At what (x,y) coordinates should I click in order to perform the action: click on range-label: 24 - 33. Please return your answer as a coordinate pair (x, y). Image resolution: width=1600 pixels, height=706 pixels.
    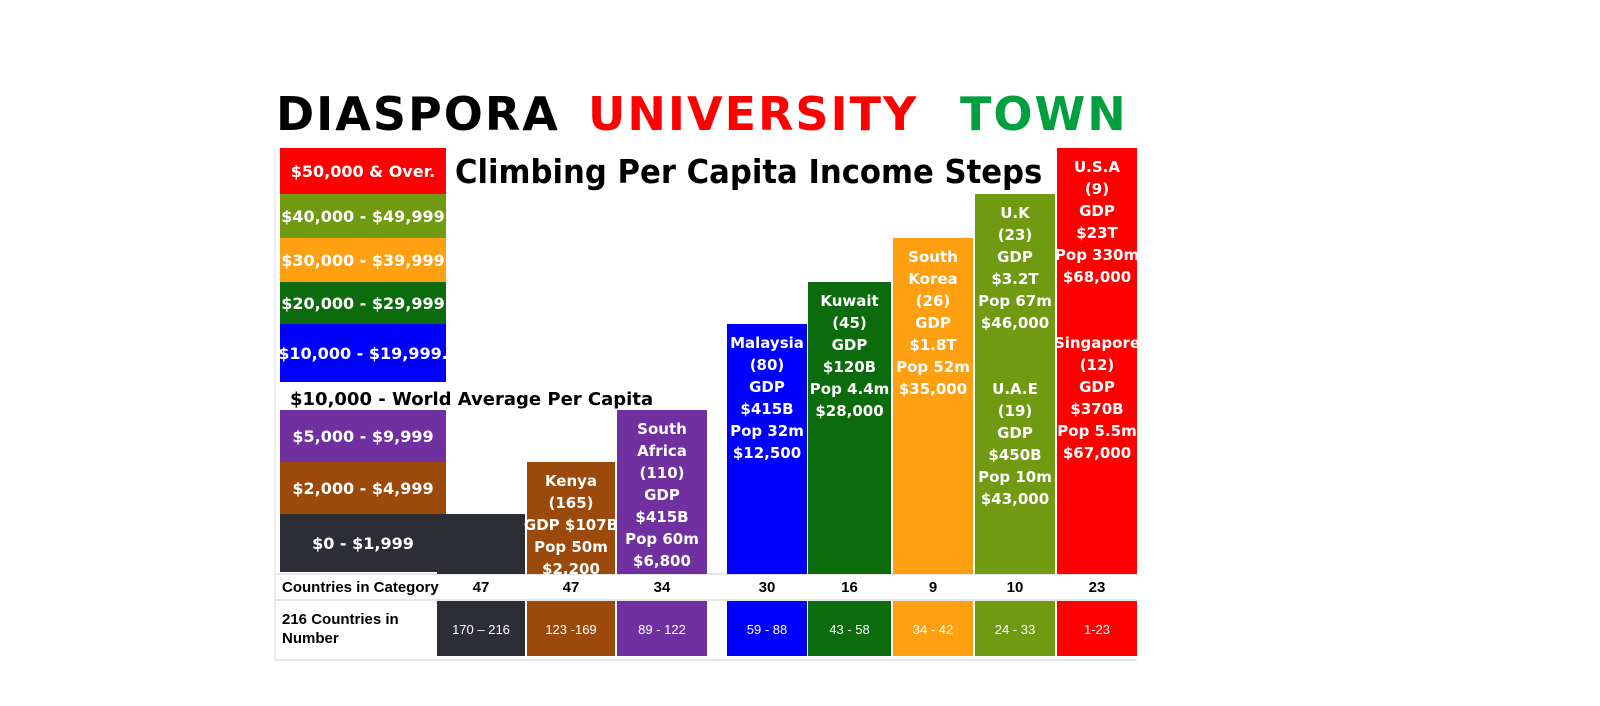
    Looking at the image, I should click on (1015, 629).